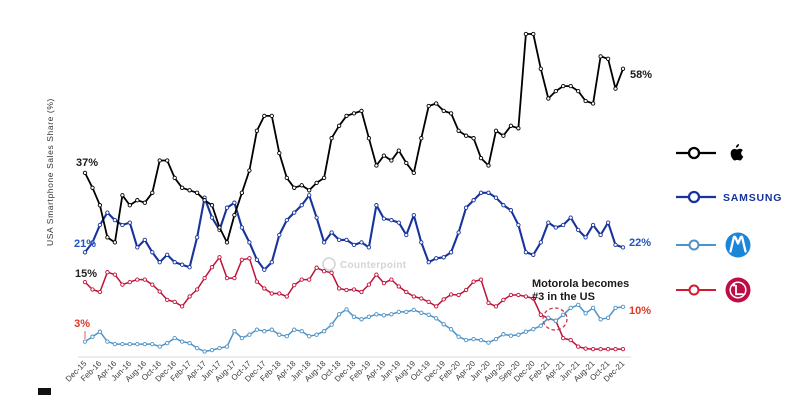  What do you see at coordinates (563, 297) in the screenshot?
I see `annotation-line2: #3 in the US` at bounding box center [563, 297].